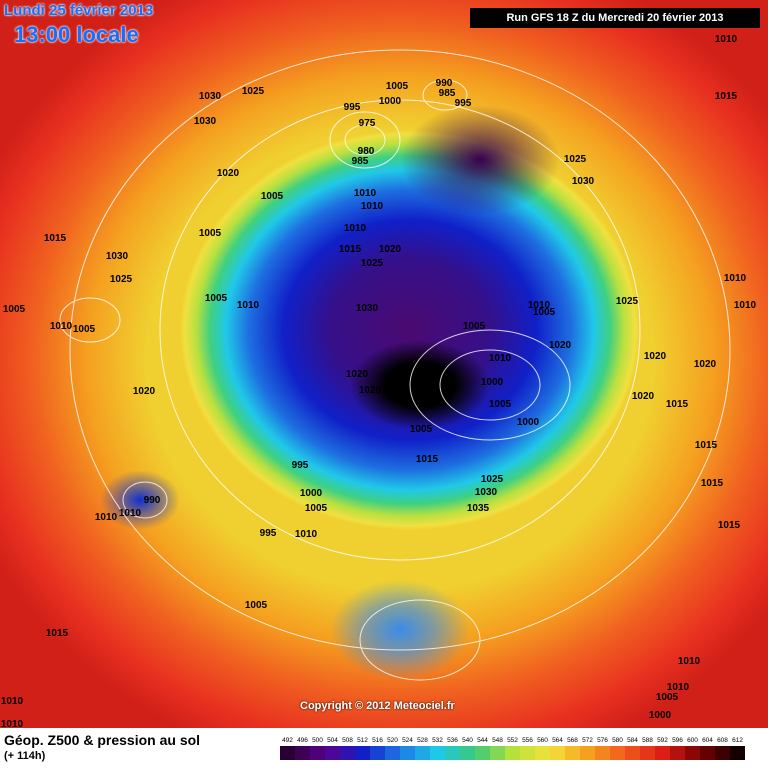 The height and width of the screenshot is (768, 768). What do you see at coordinates (392, 740) in the screenshot?
I see `scale-label: 520` at bounding box center [392, 740].